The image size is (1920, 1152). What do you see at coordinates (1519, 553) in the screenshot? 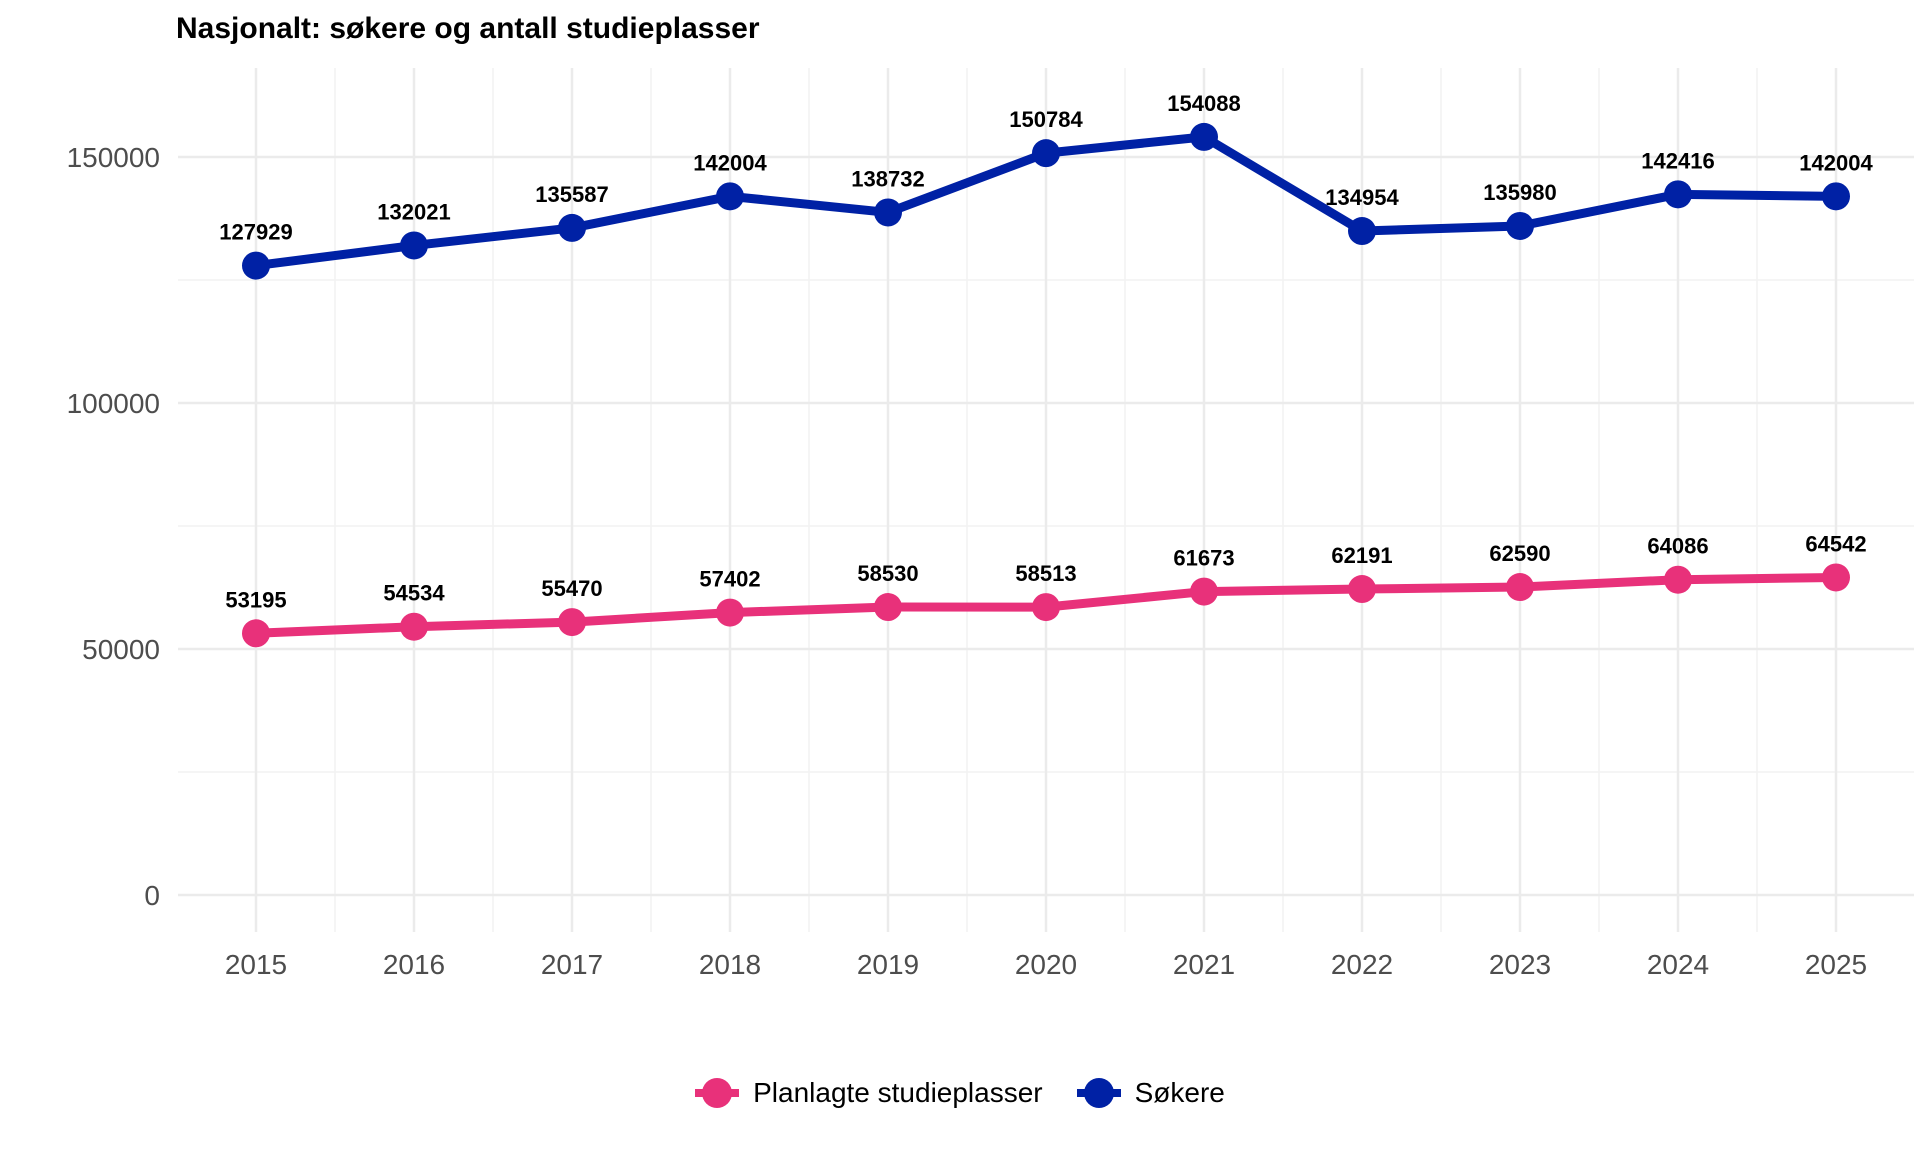
I see `data-label-planlagte-studieplasser: 62590` at bounding box center [1519, 553].